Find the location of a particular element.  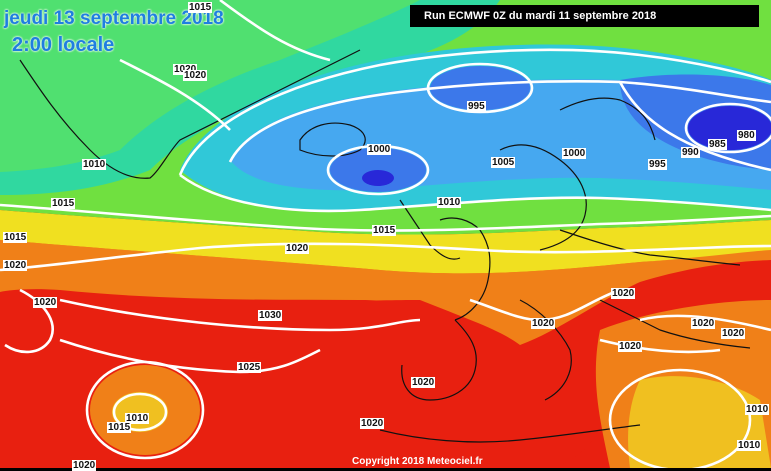

forecast-date: jeudi 13 septembre 2018 is located at coordinates (114, 18).